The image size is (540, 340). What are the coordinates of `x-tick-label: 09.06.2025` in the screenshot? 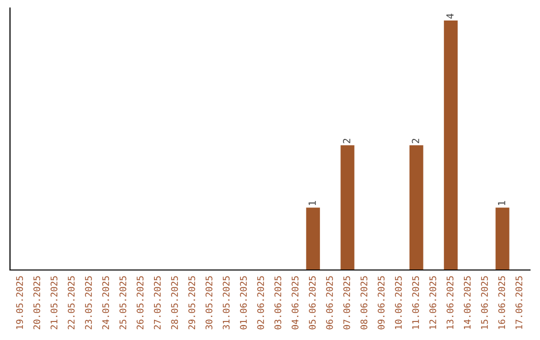 It's located at (381, 303).